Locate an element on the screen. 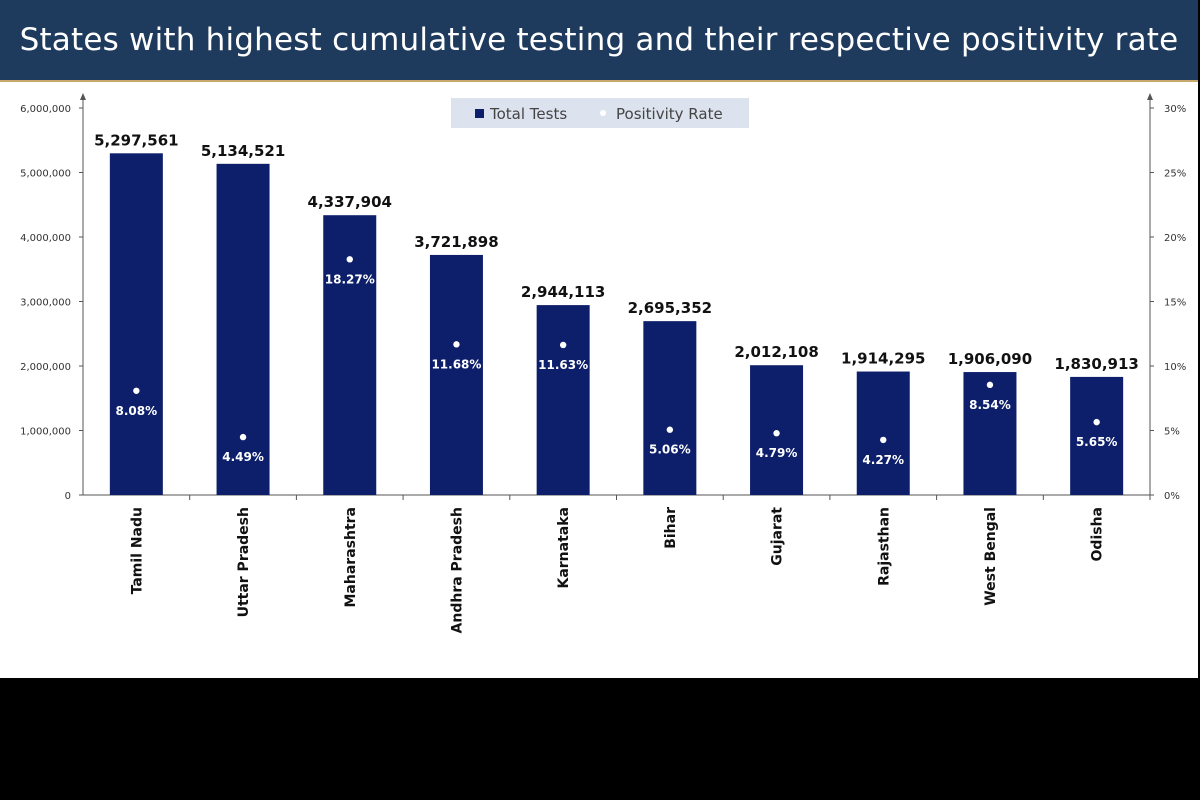 This screenshot has width=1200, height=800. category-label: West Bengal is located at coordinates (991, 556).